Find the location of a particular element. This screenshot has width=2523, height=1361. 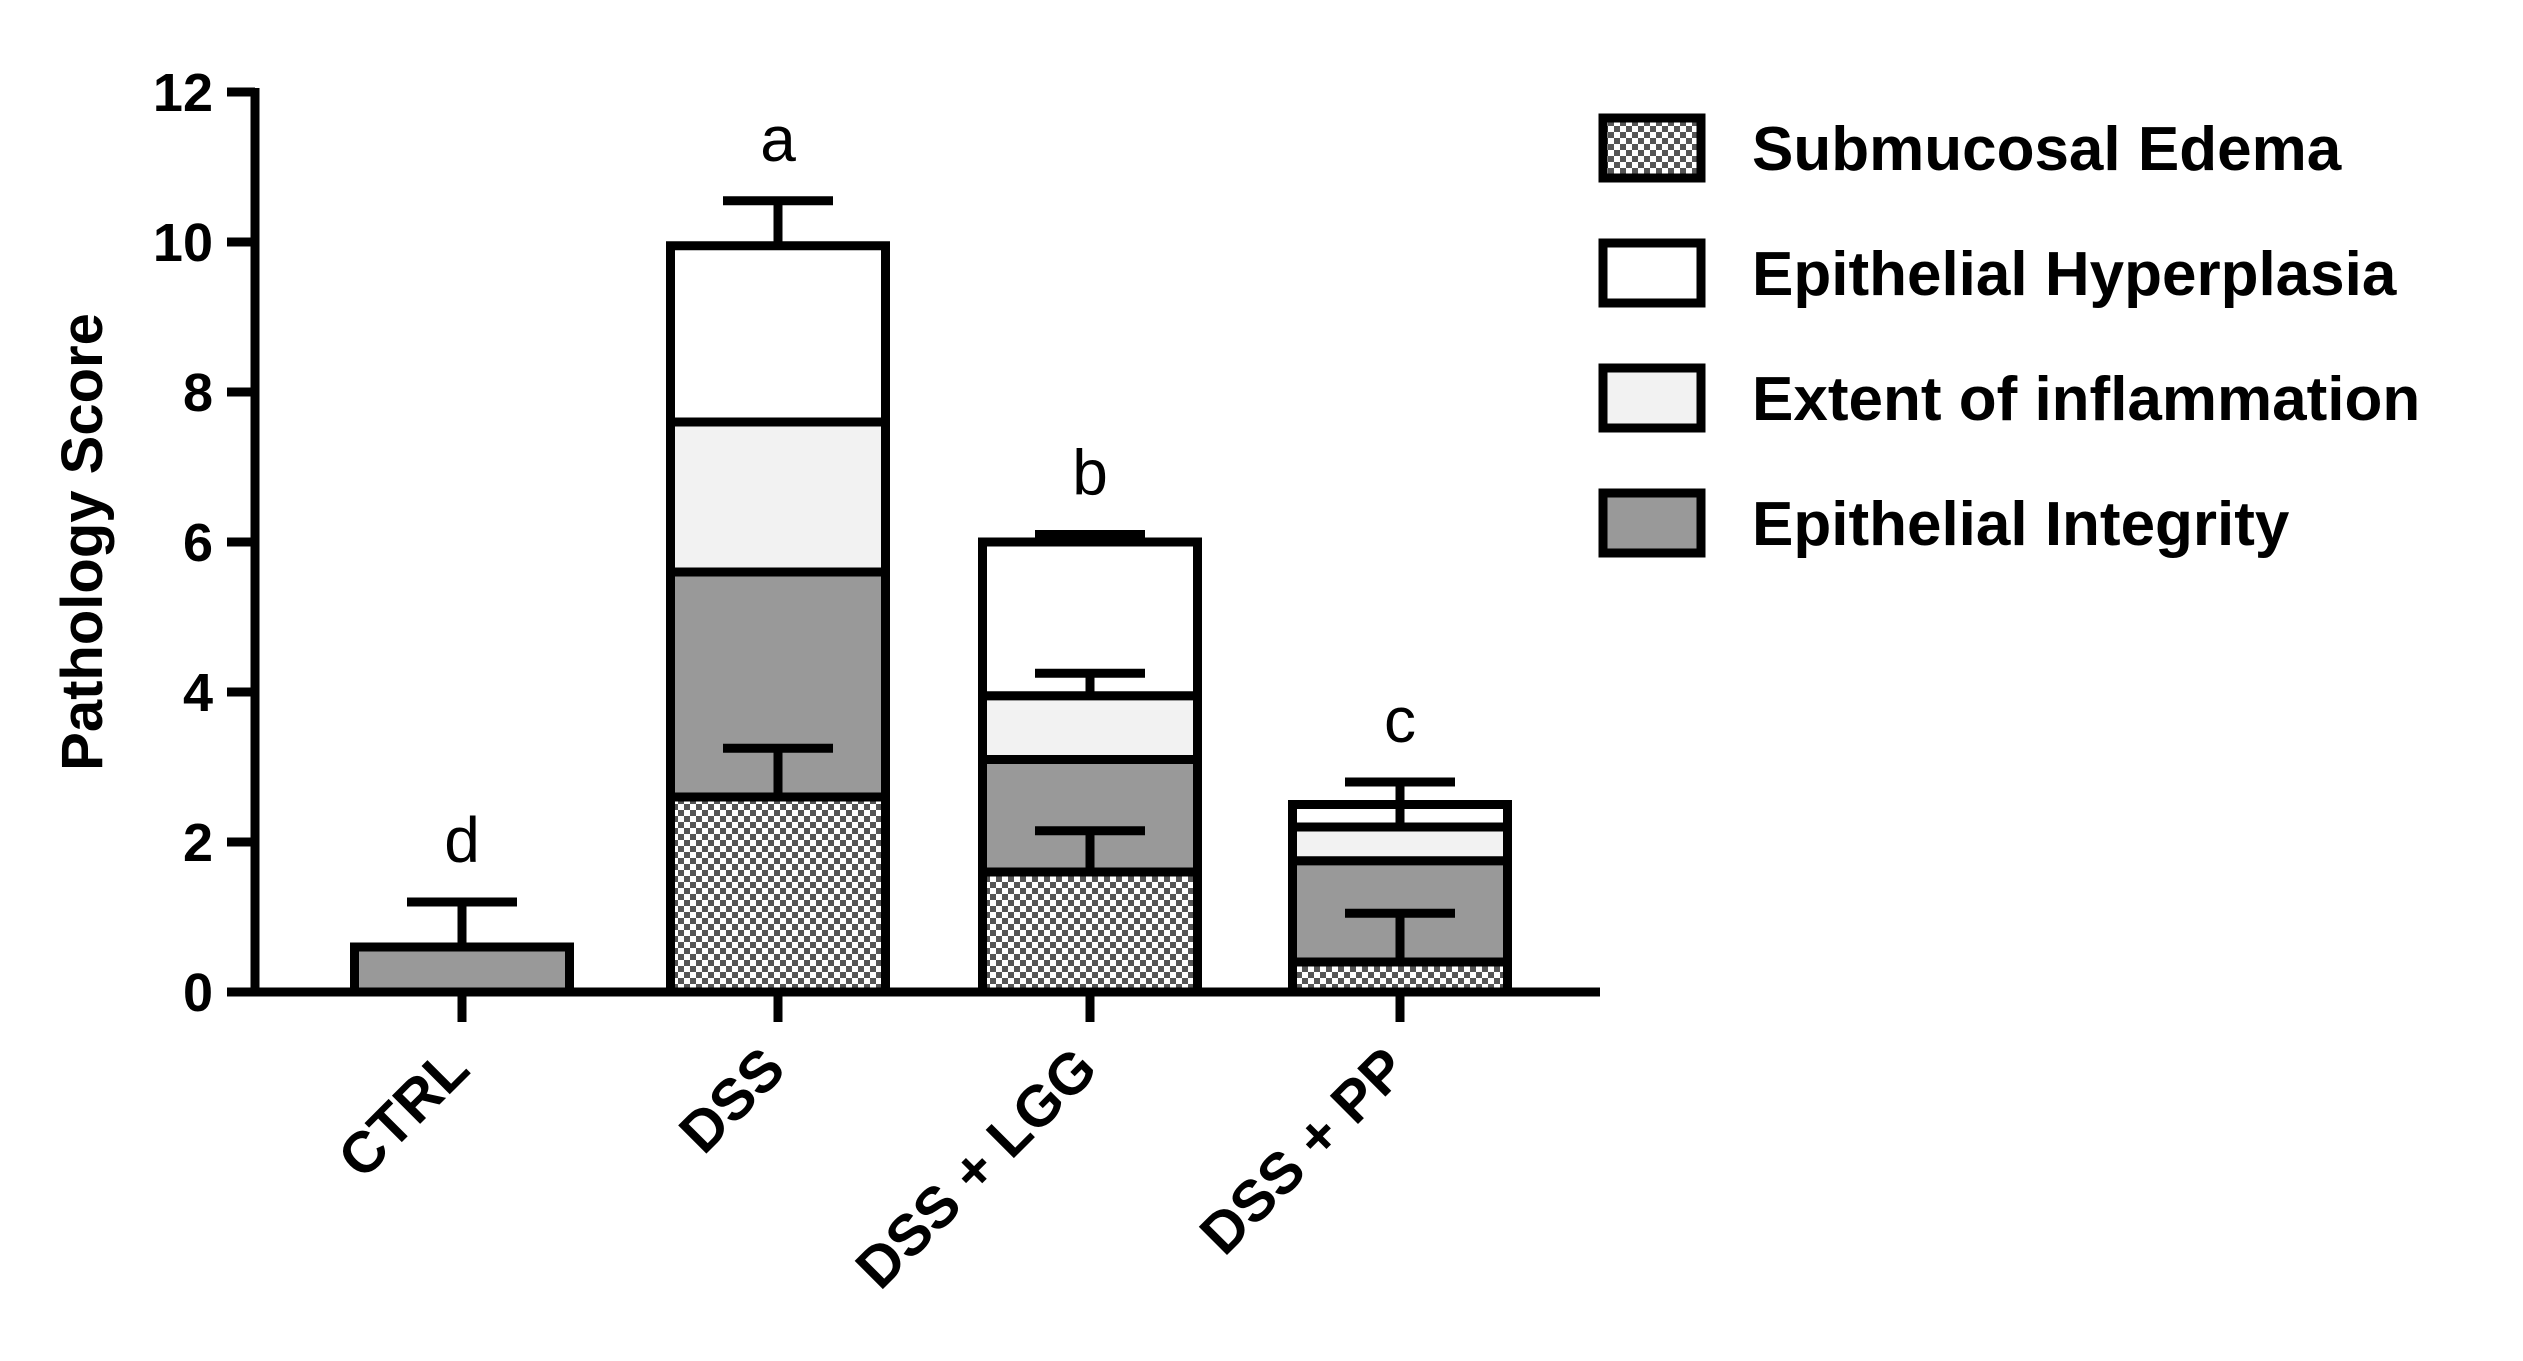

y-tick-label-12: 12 is located at coordinates (183, 93).